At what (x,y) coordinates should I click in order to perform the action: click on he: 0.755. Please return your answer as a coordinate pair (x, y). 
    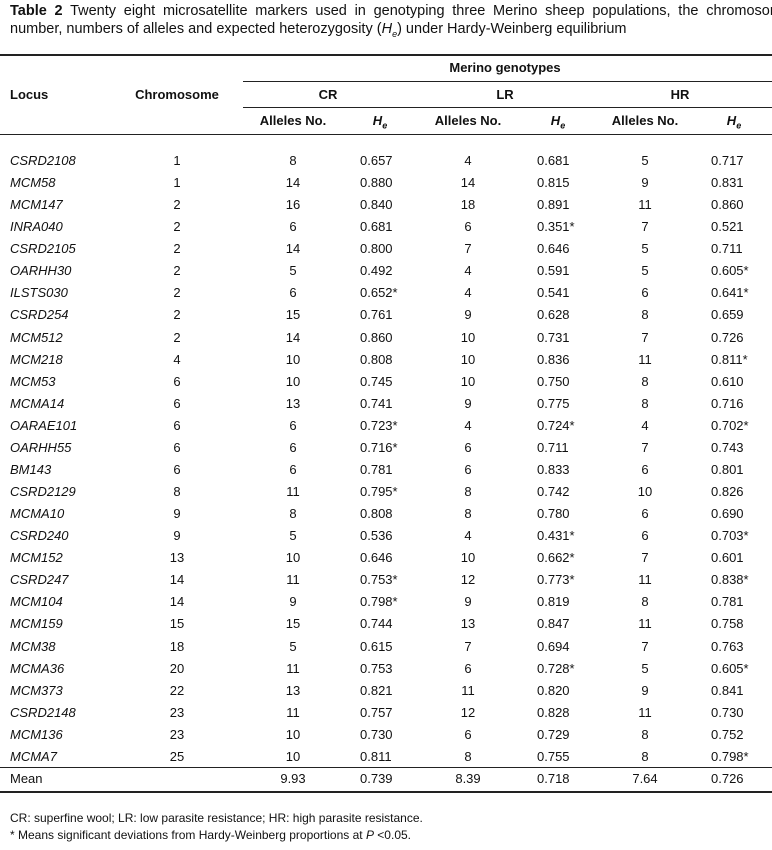
    Looking at the image, I should click on (553, 756).